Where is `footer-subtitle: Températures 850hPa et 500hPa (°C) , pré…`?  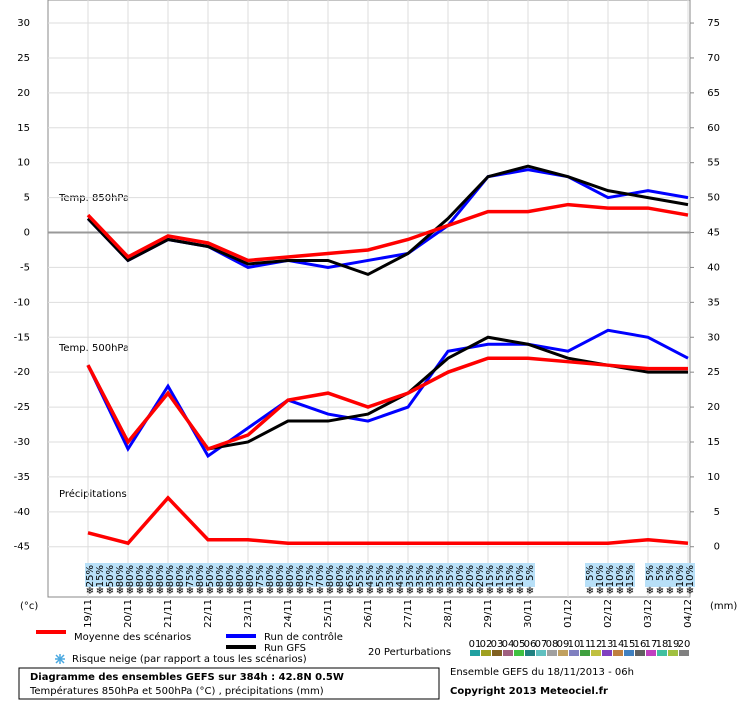 footer-subtitle: Températures 850hPa et 500hPa (°C) , pré… is located at coordinates (176, 691).